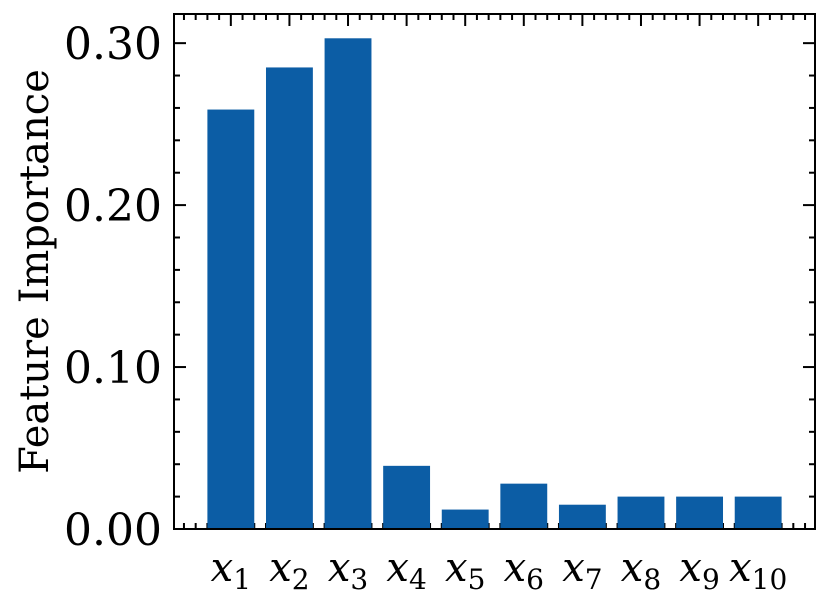  I want to click on bar-x3, so click(348, 284).